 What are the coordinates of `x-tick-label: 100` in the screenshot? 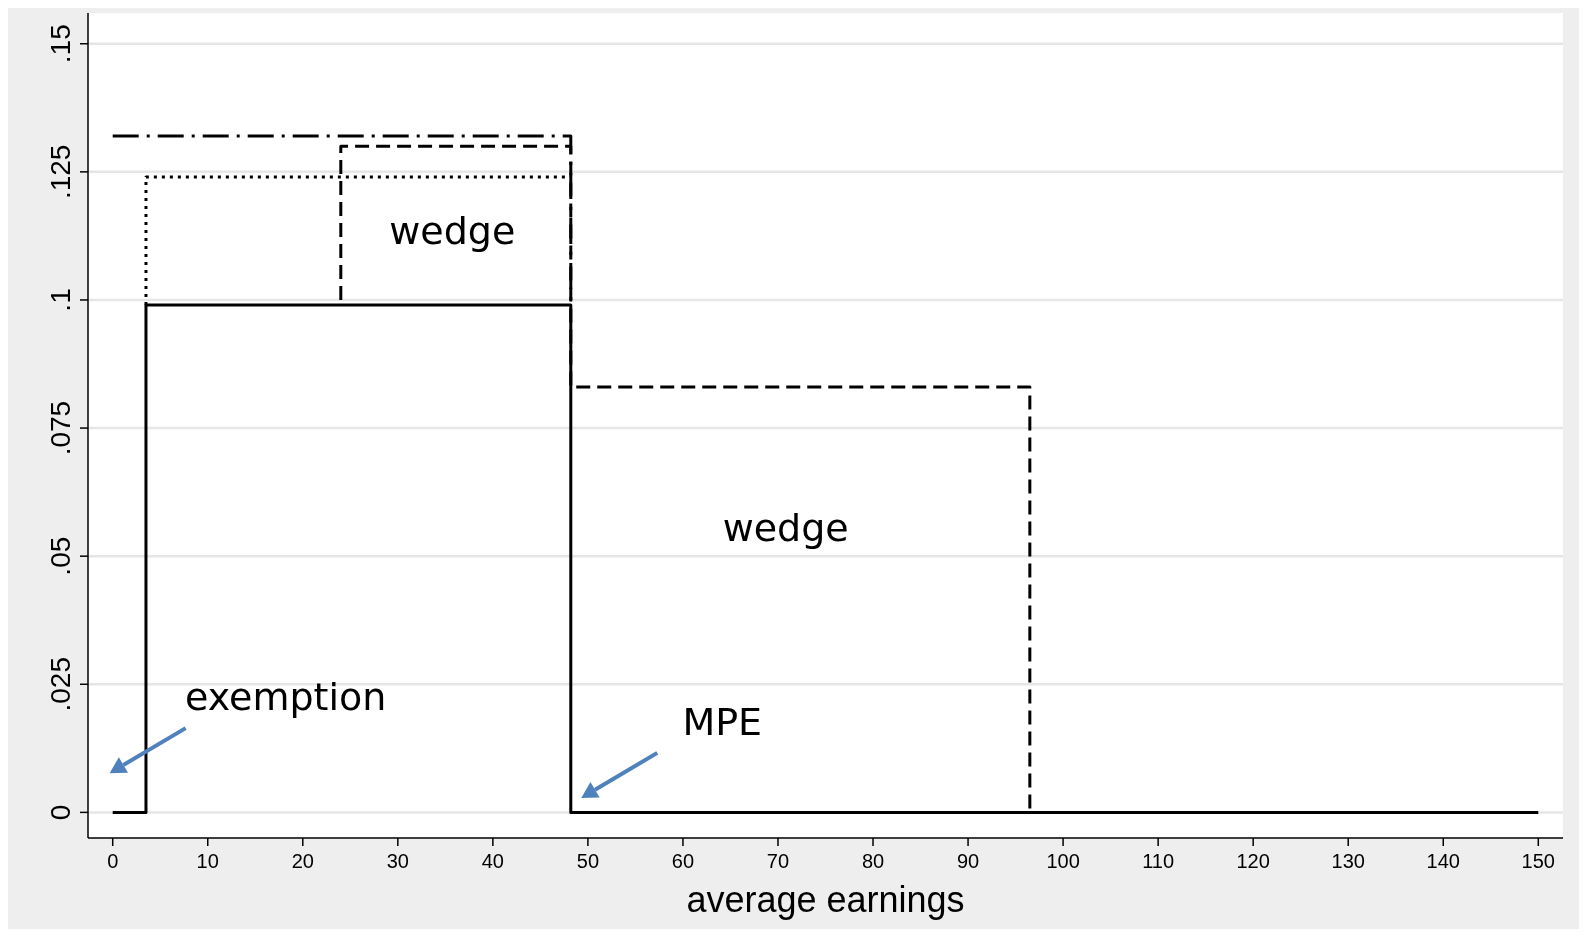 It's located at (1063, 861).